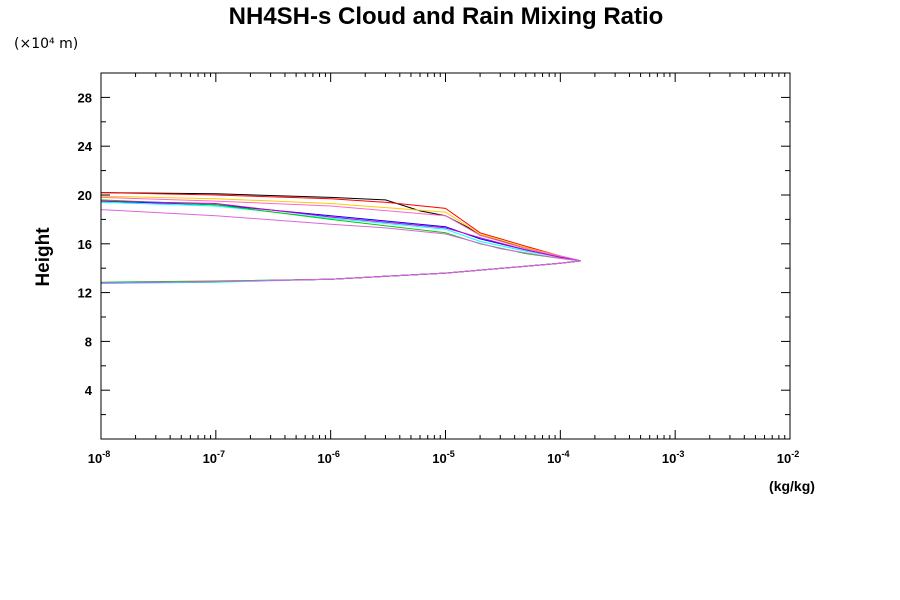 The width and height of the screenshot is (900, 600). I want to click on x-tick-label: 10⁻⁴, so click(558, 457).